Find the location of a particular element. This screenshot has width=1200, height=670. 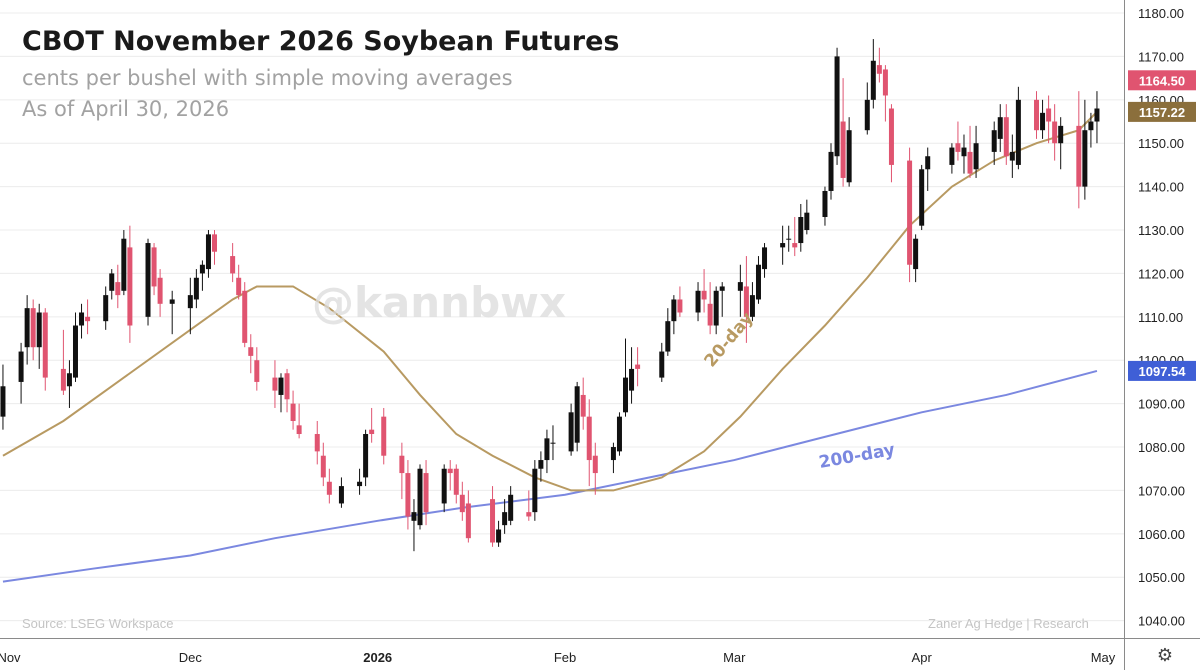

x-tick-label: Nov is located at coordinates (10, 657).